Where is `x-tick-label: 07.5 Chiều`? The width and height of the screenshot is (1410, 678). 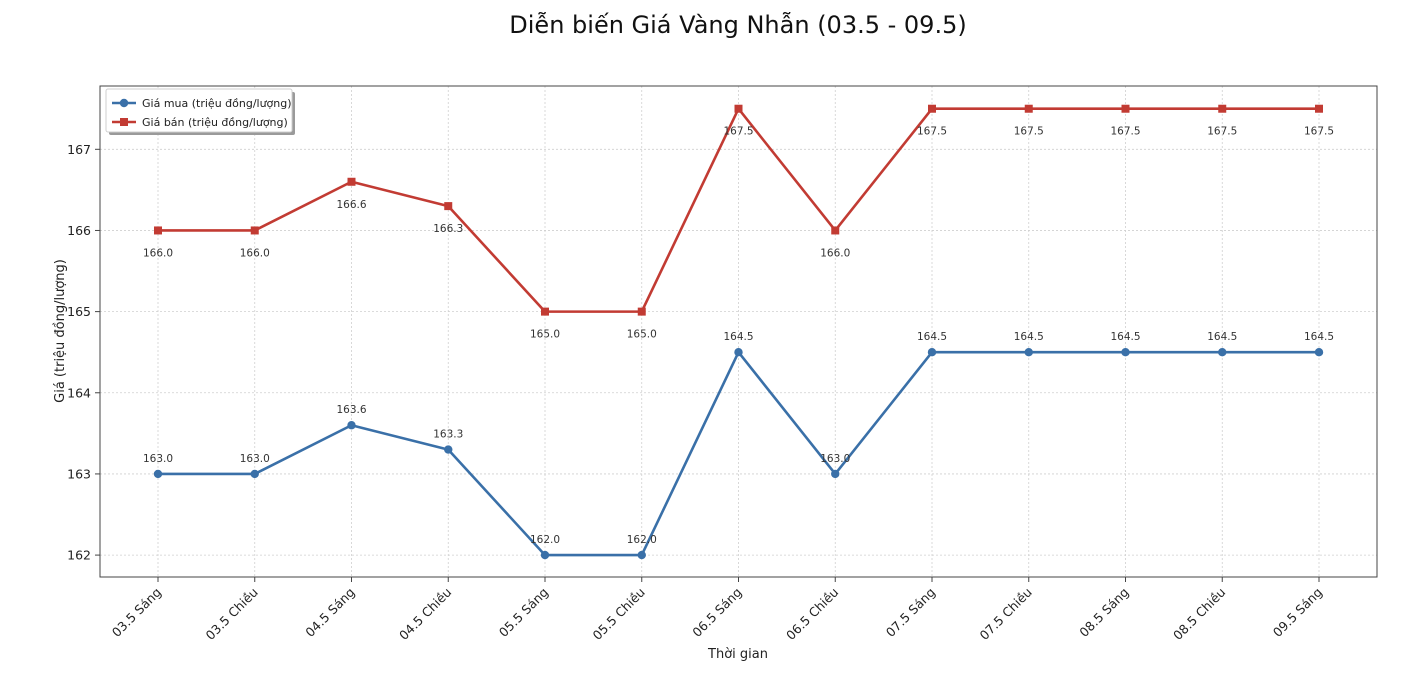
x-tick-label: 07.5 Chiều is located at coordinates (1006, 614).